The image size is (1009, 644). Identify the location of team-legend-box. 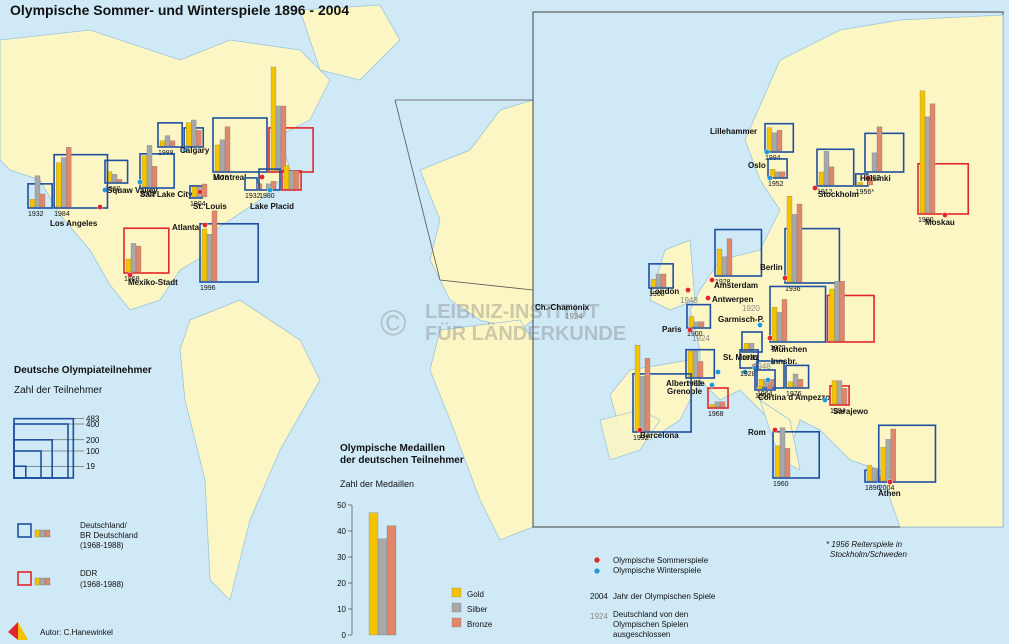
(24, 530).